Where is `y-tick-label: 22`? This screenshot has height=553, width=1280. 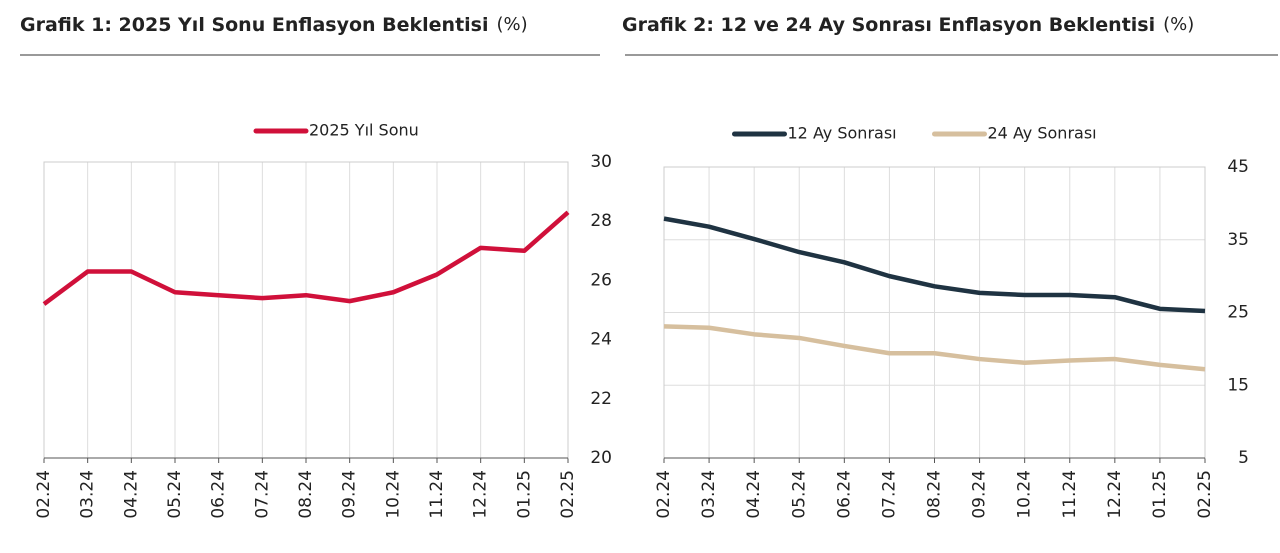
y-tick-label: 22 is located at coordinates (601, 399).